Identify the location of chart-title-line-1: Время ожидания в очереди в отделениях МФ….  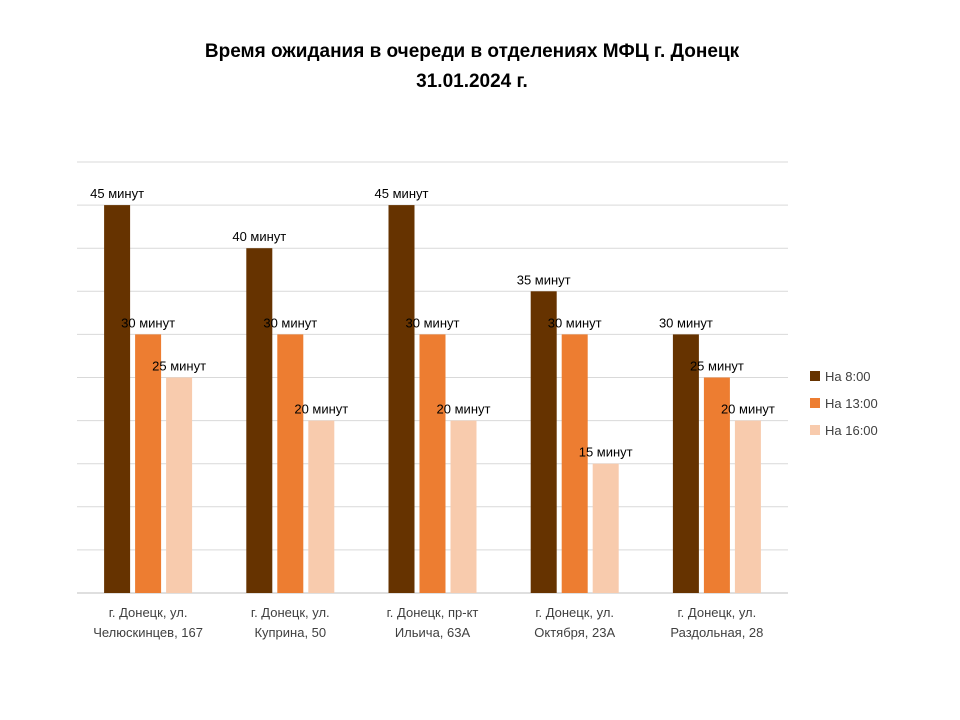
(472, 51).